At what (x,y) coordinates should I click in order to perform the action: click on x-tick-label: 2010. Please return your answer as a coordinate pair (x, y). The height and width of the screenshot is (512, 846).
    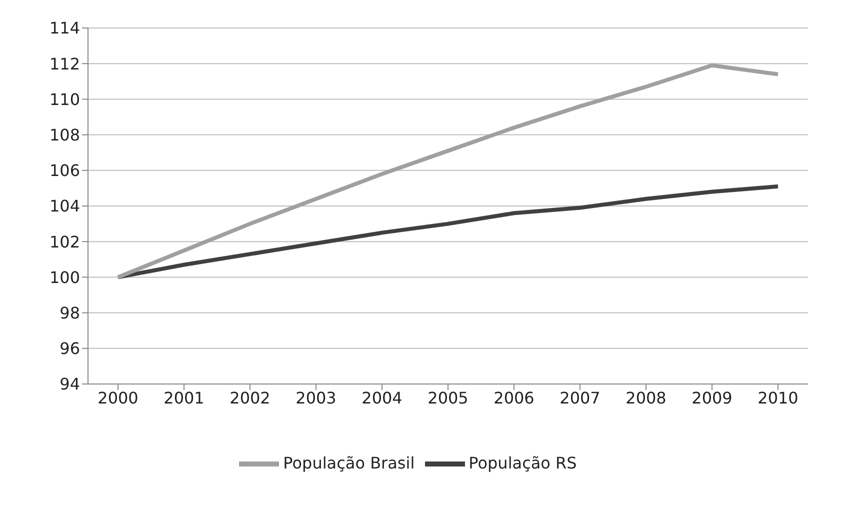
    Looking at the image, I should click on (778, 398).